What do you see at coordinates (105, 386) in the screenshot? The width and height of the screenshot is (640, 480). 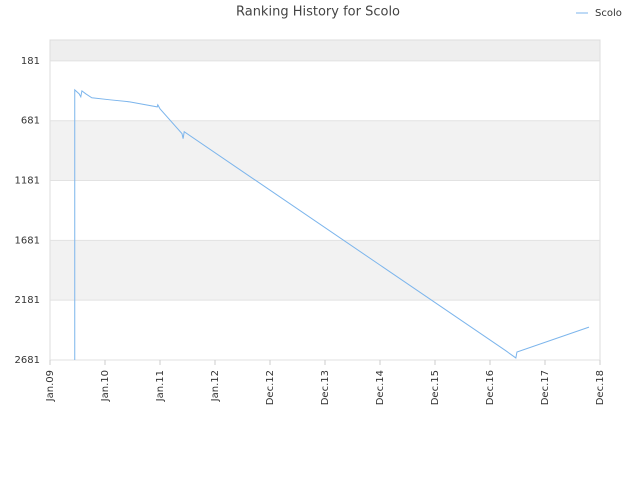 I see `x-tick-label: Jan.10` at bounding box center [105, 386].